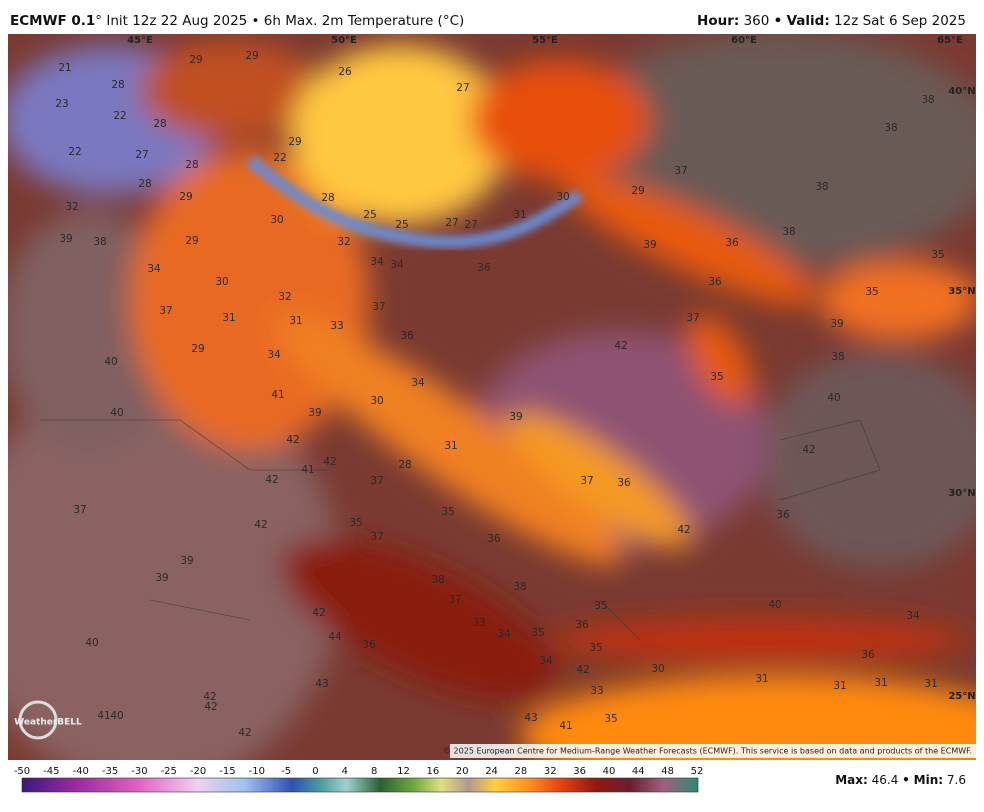 Image resolution: width=984 pixels, height=812 pixels. What do you see at coordinates (48, 723) in the screenshot?
I see `logo: WeatherBELL` at bounding box center [48, 723].